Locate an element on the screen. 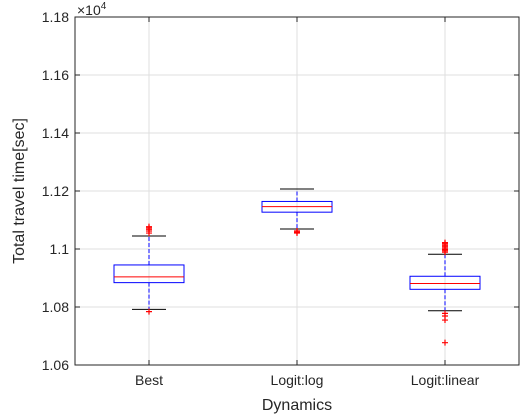  y-axis-label: Total travel time[sec] is located at coordinates (19, 191).